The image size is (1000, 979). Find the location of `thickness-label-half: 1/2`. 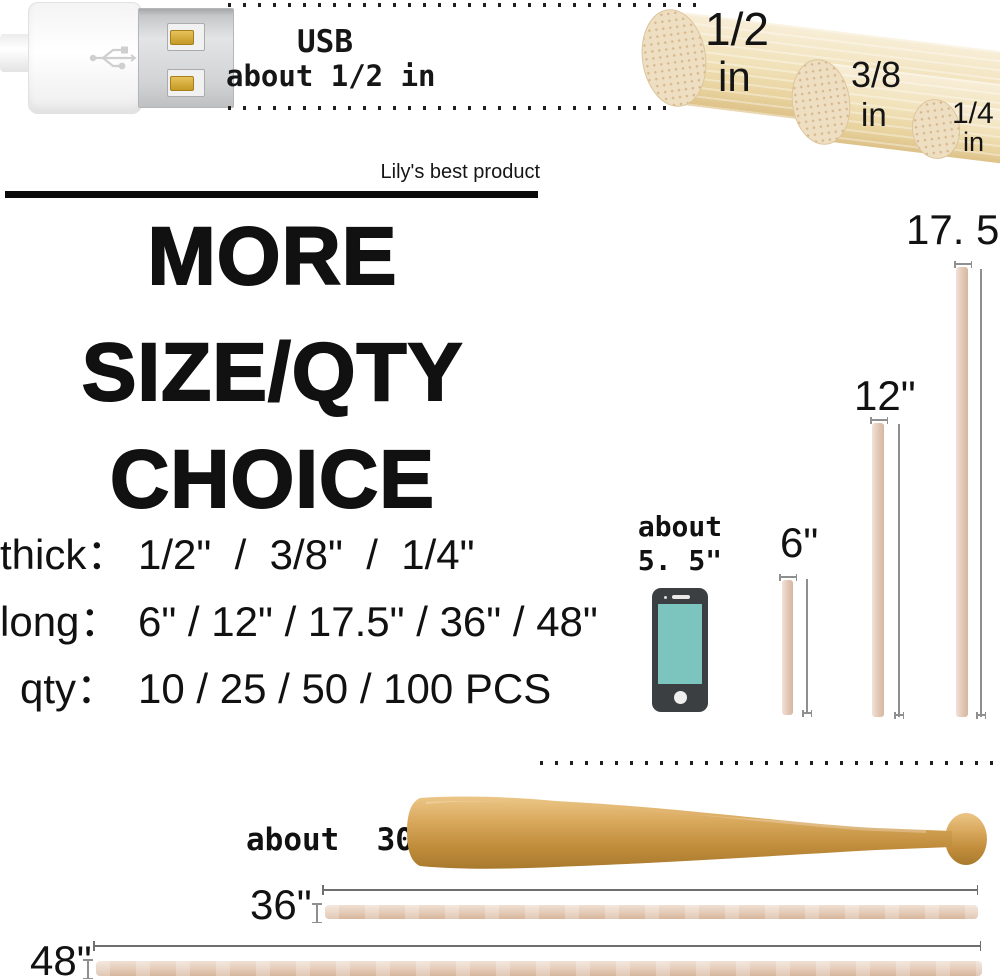

thickness-label-half: 1/2 is located at coordinates (737, 29).